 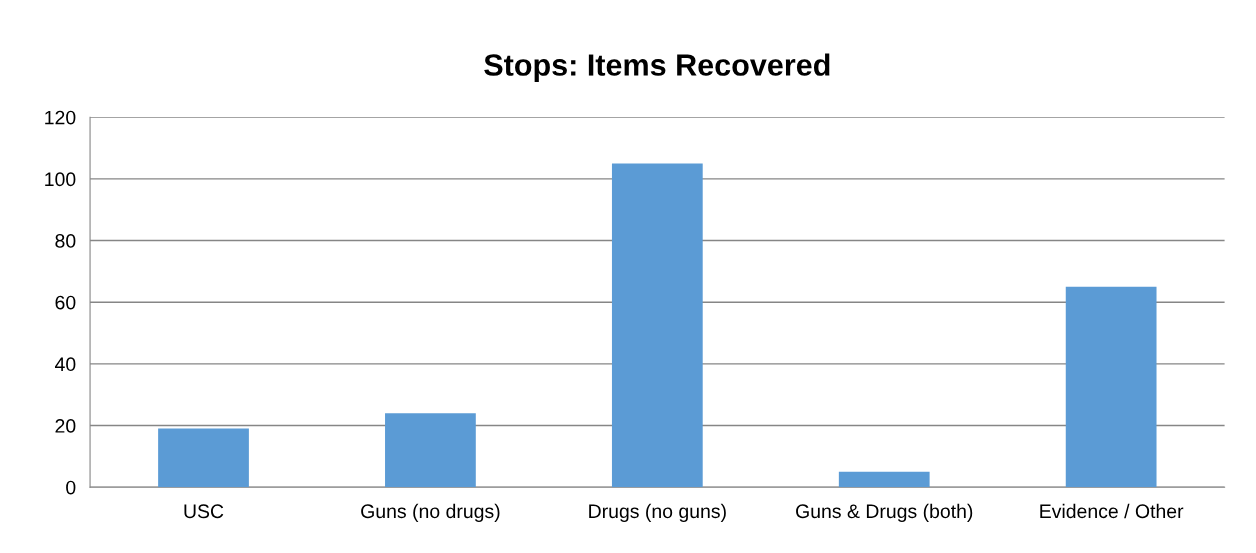 What do you see at coordinates (204, 511) in the screenshot?
I see `x-tick-label: USC` at bounding box center [204, 511].